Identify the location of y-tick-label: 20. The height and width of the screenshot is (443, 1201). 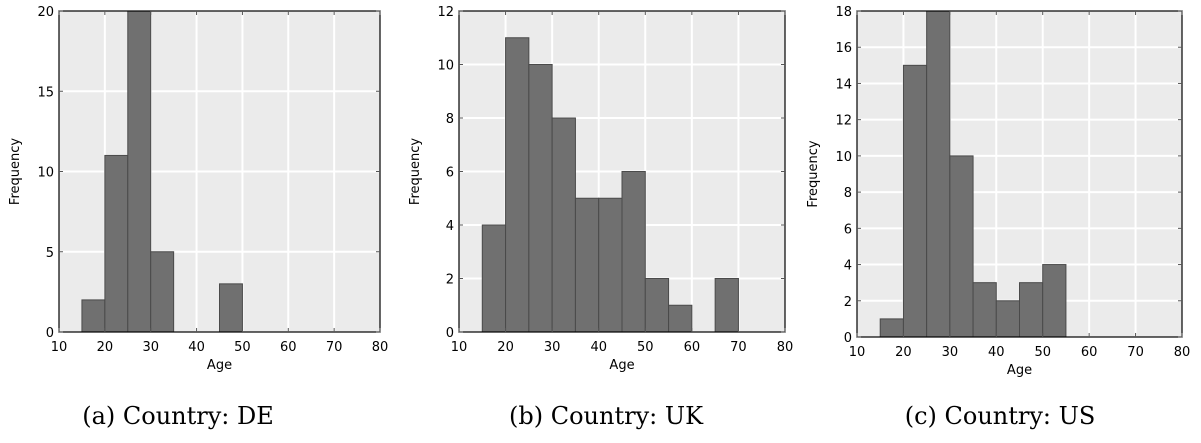
(45, 12).